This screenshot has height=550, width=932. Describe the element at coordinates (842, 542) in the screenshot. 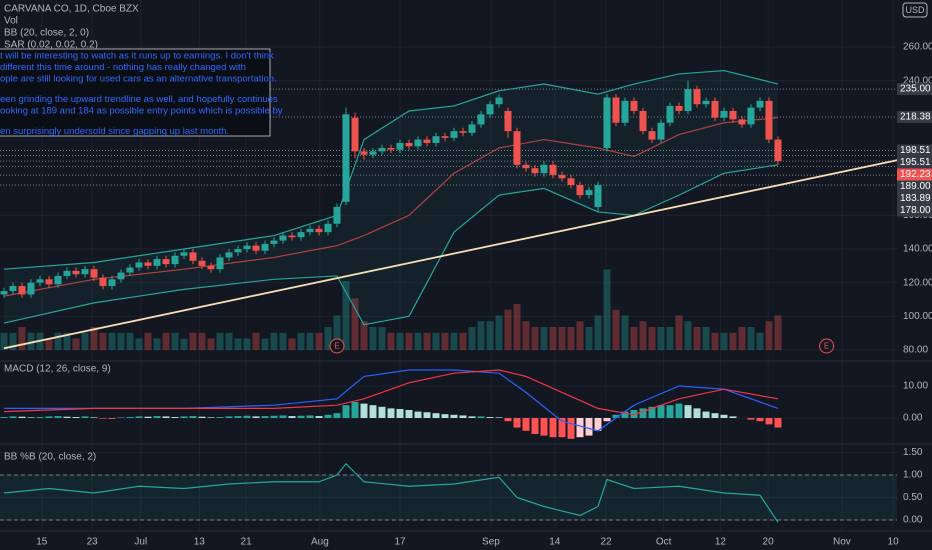

I see `x-tick-label: Nov` at that location.